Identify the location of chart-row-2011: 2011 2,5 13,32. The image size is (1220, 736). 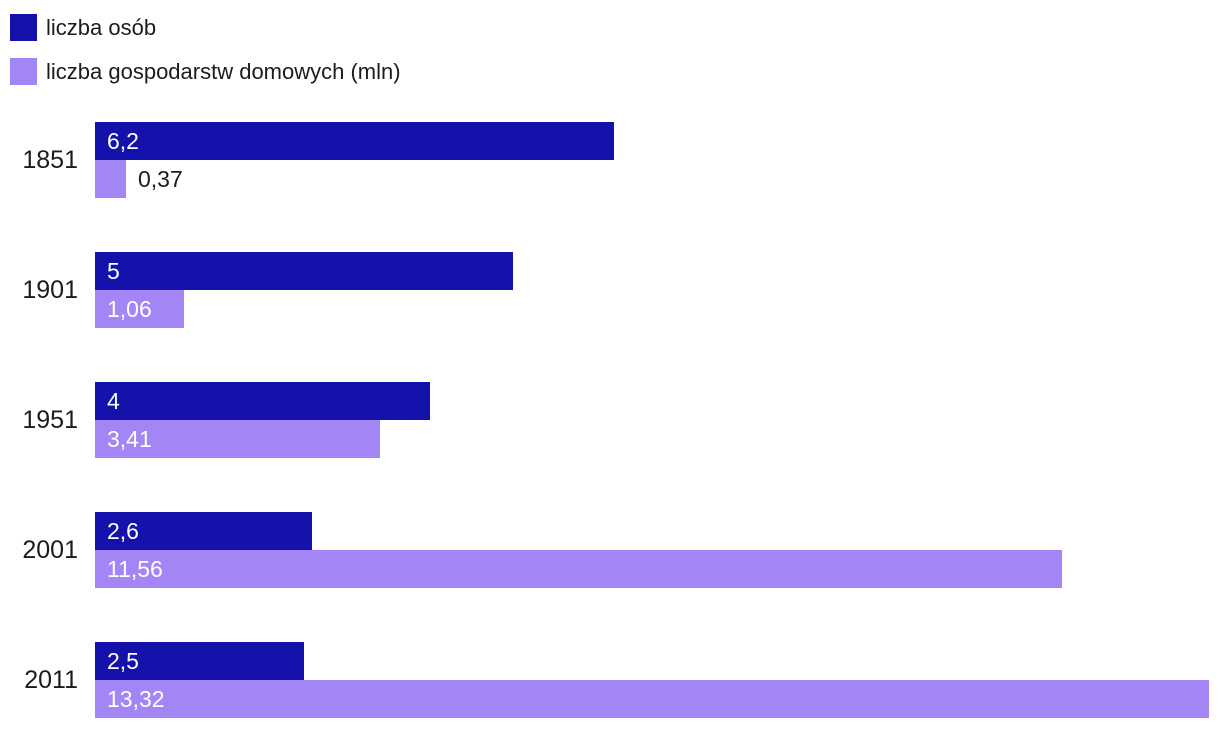
(610, 680).